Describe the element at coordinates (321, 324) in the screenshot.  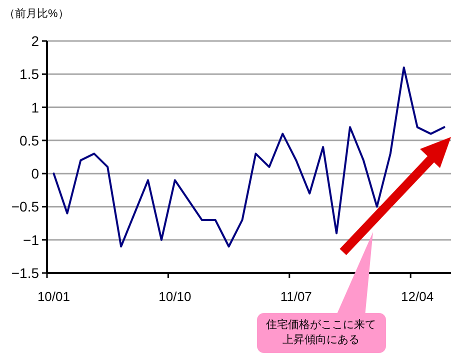
I see `text: 住宅価格がここに来て` at that location.